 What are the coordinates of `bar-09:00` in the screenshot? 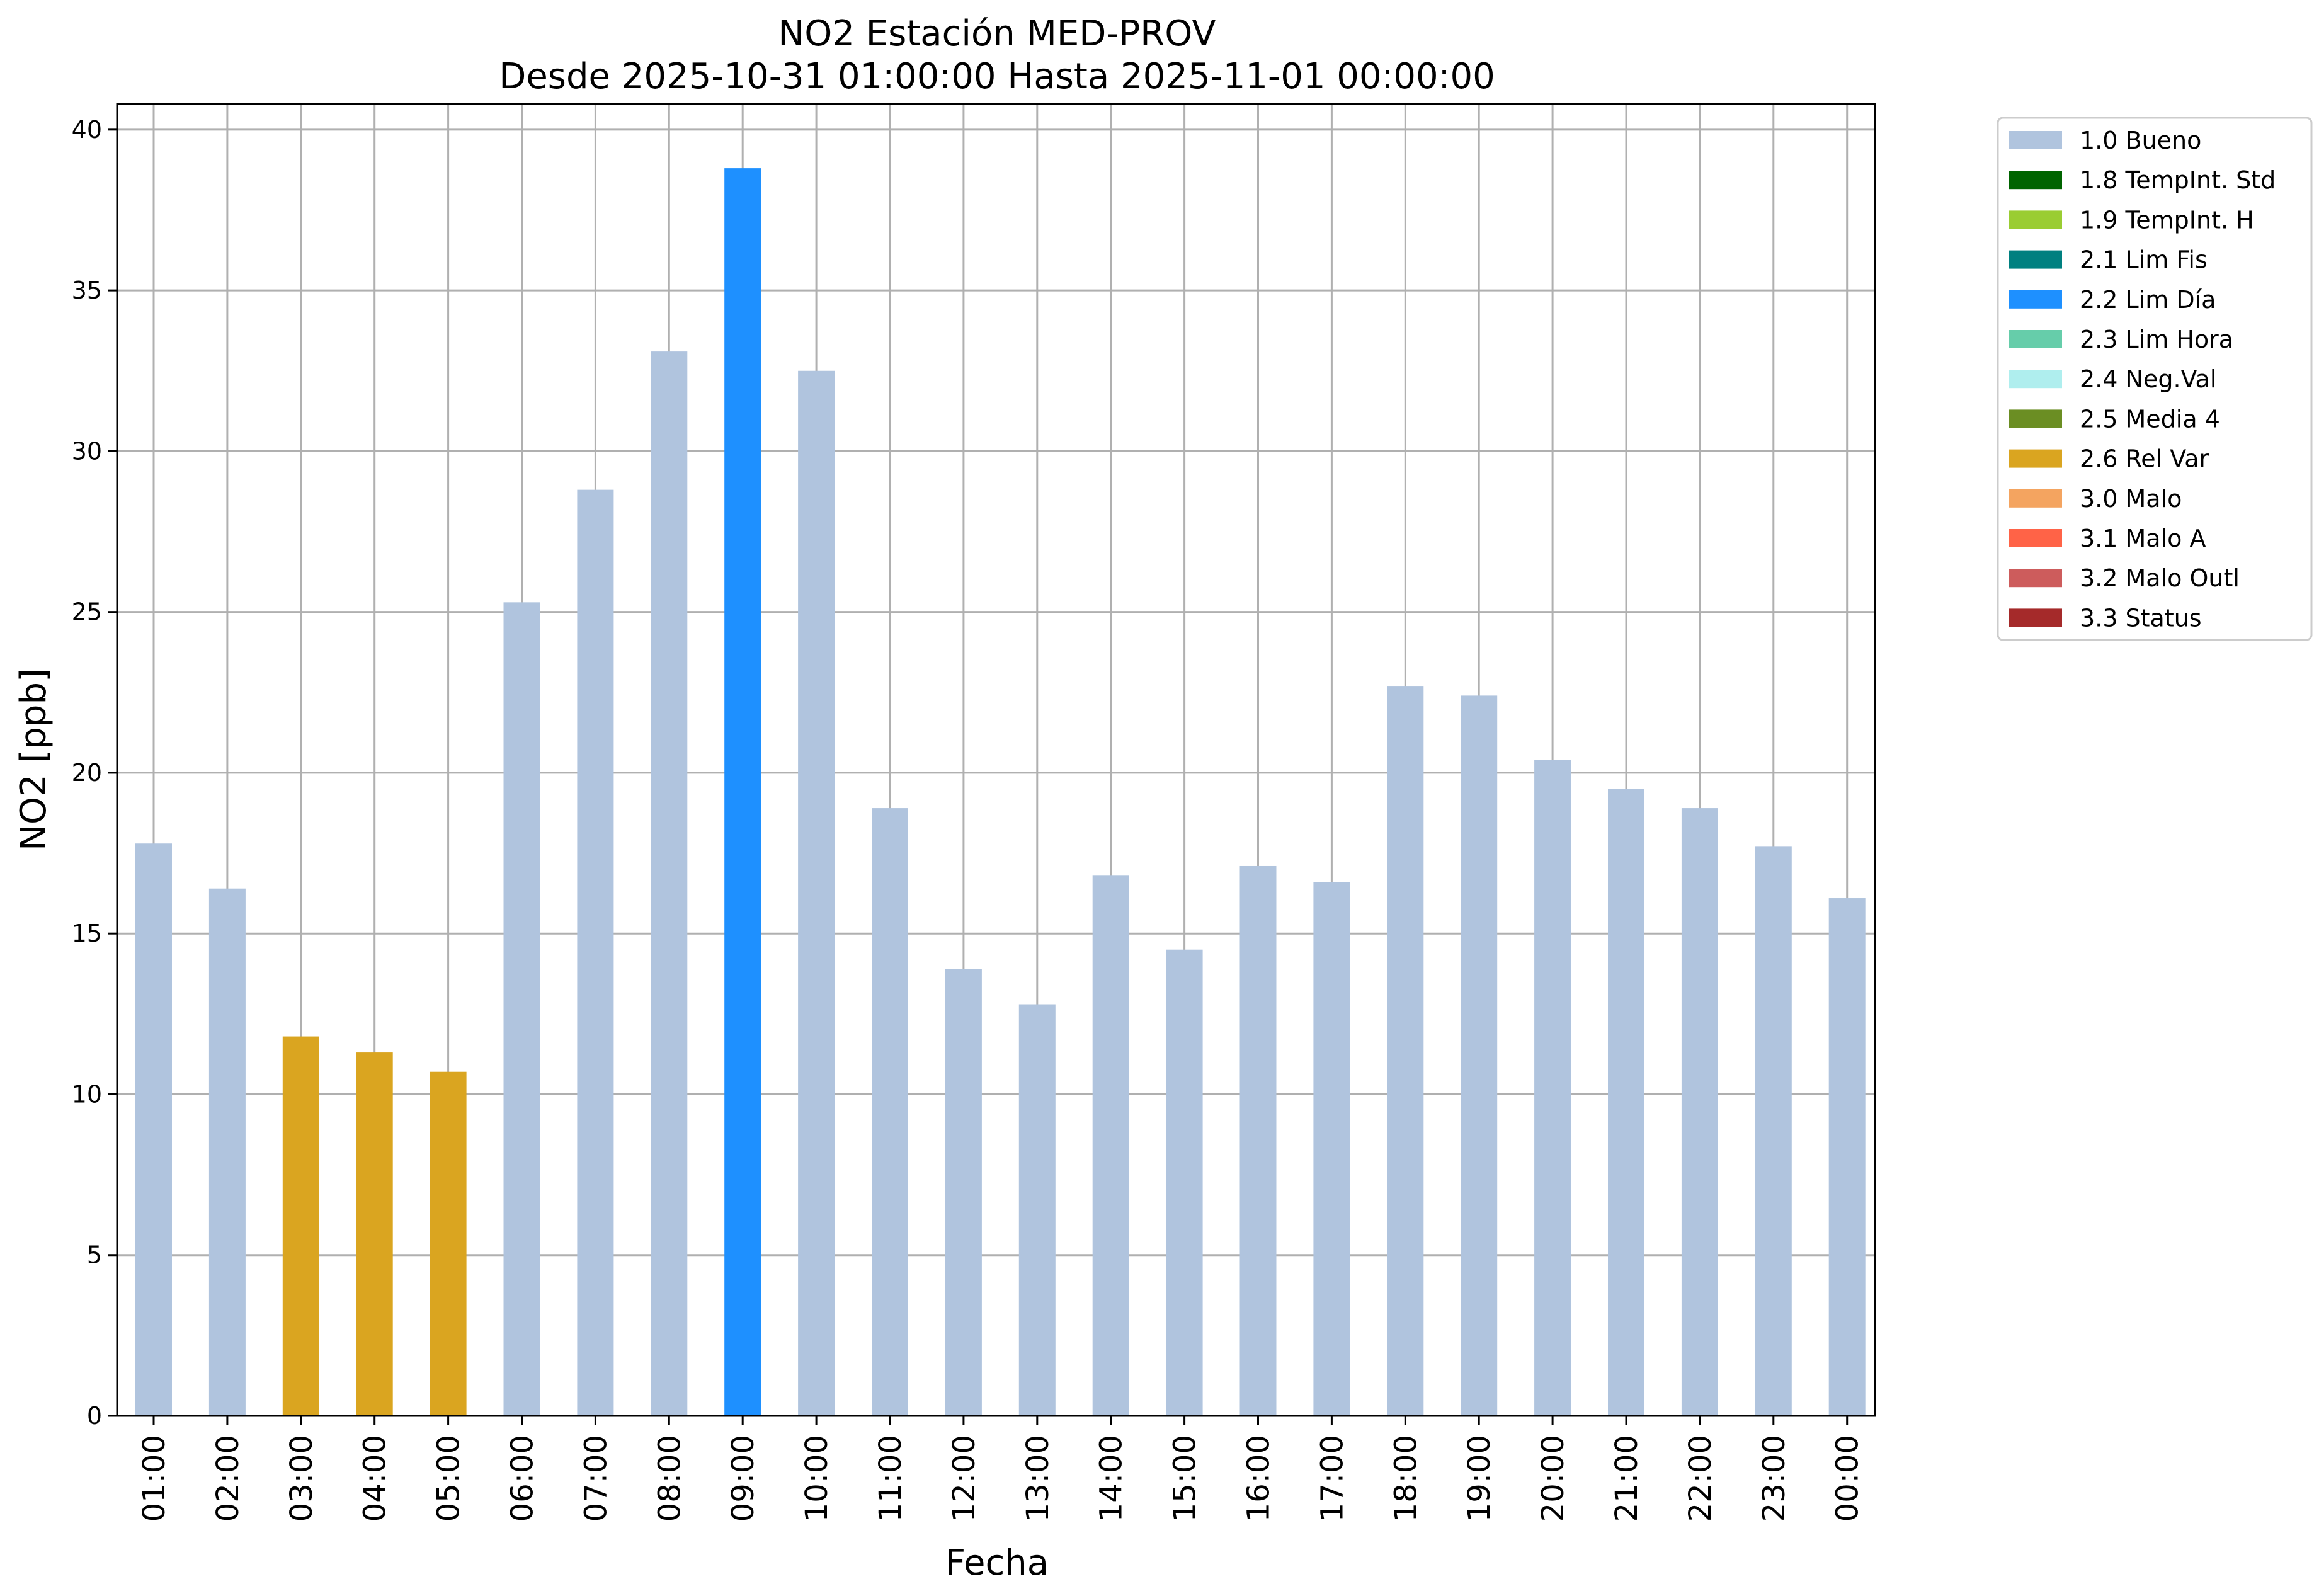 It's located at (742, 792).